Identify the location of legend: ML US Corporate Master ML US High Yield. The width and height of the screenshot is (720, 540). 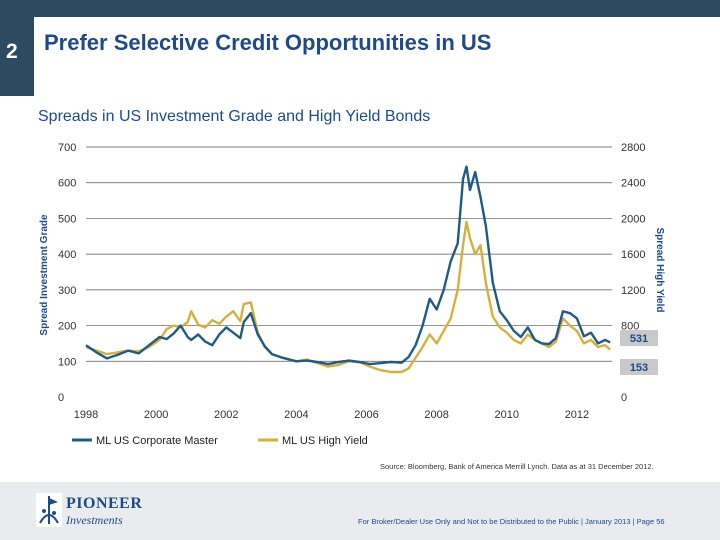
(220, 441).